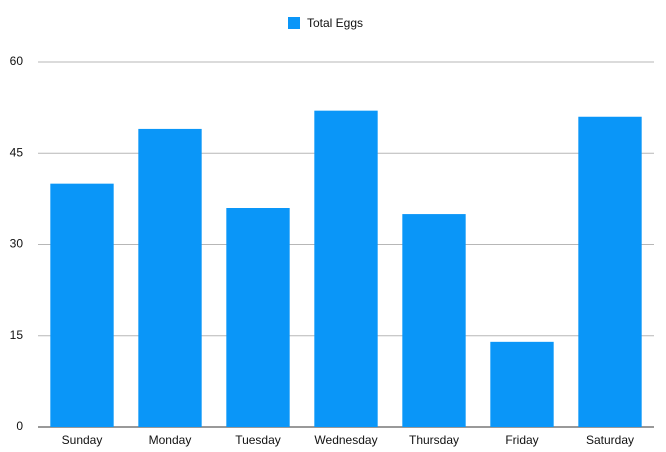 This screenshot has width=666, height=452. What do you see at coordinates (17, 335) in the screenshot?
I see `y-tick-label: 15` at bounding box center [17, 335].